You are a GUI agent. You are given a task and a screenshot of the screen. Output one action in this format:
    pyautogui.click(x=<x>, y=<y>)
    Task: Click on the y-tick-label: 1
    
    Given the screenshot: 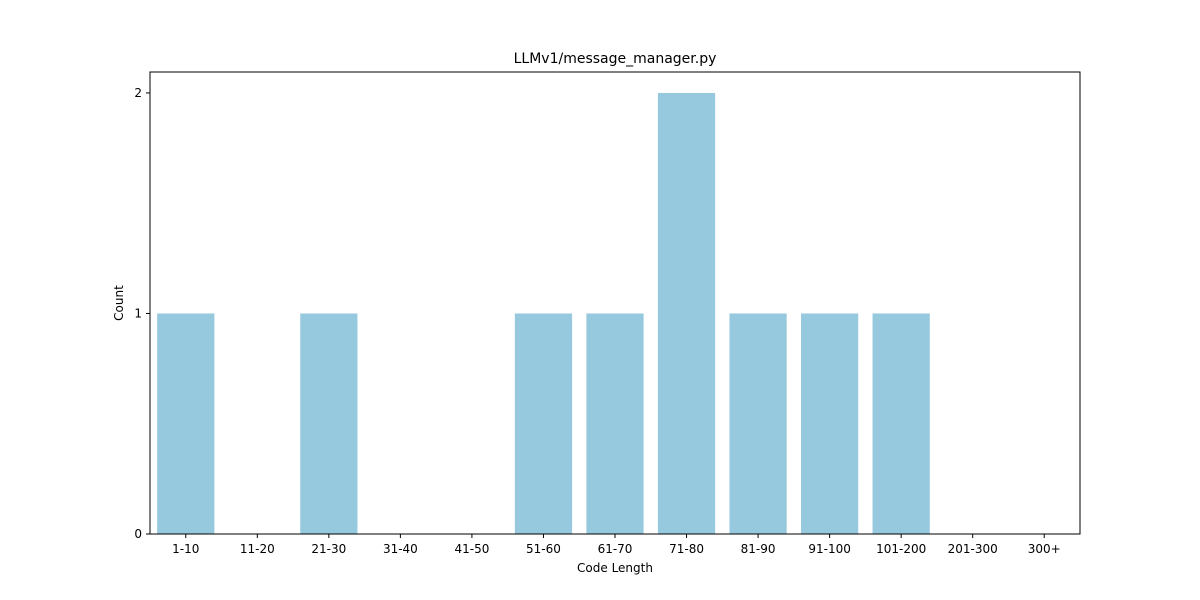 What is the action you would take?
    pyautogui.click(x=138, y=313)
    